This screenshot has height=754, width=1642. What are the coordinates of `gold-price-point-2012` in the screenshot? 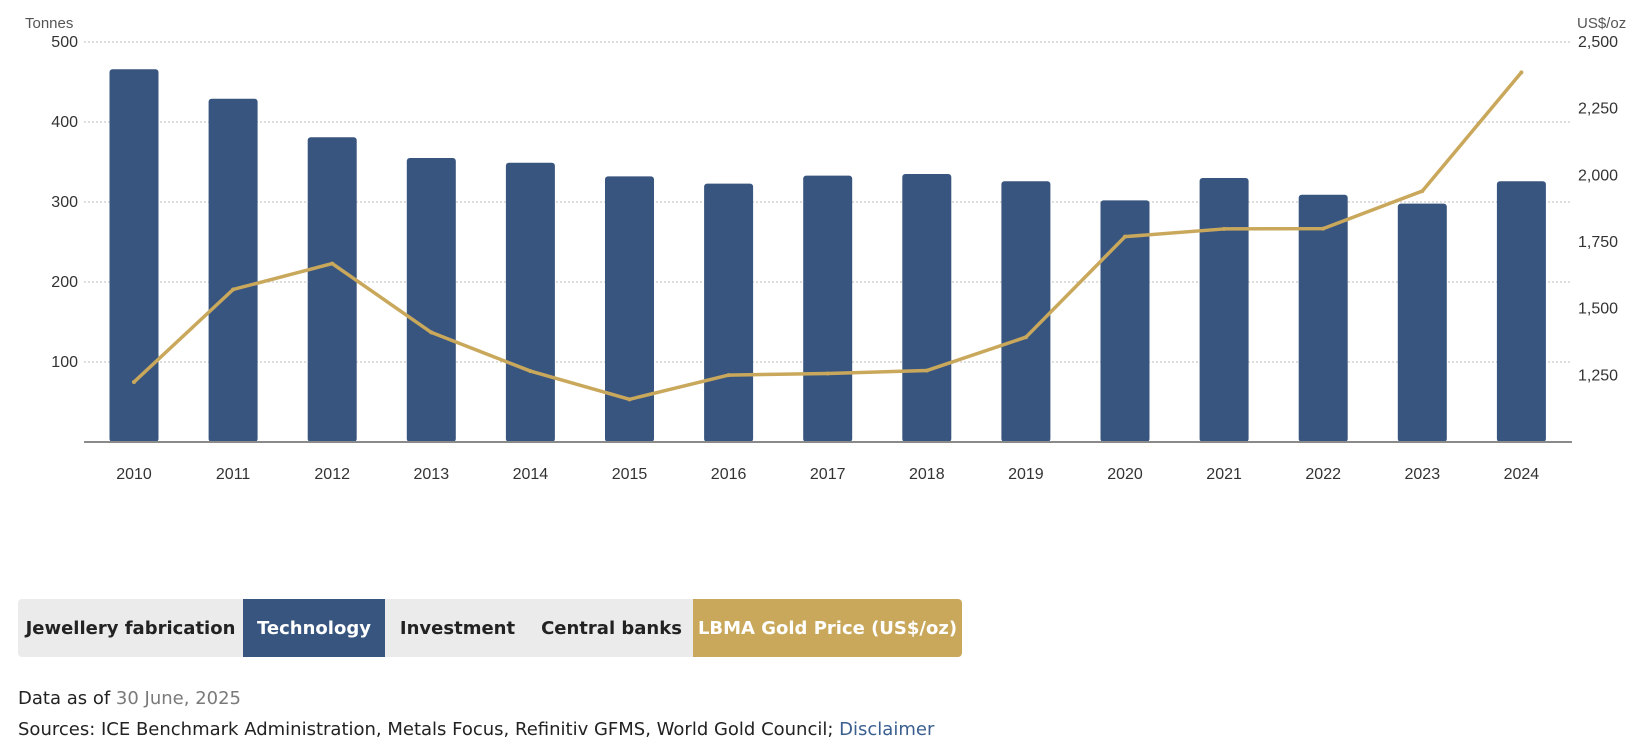 It's located at (332, 263).